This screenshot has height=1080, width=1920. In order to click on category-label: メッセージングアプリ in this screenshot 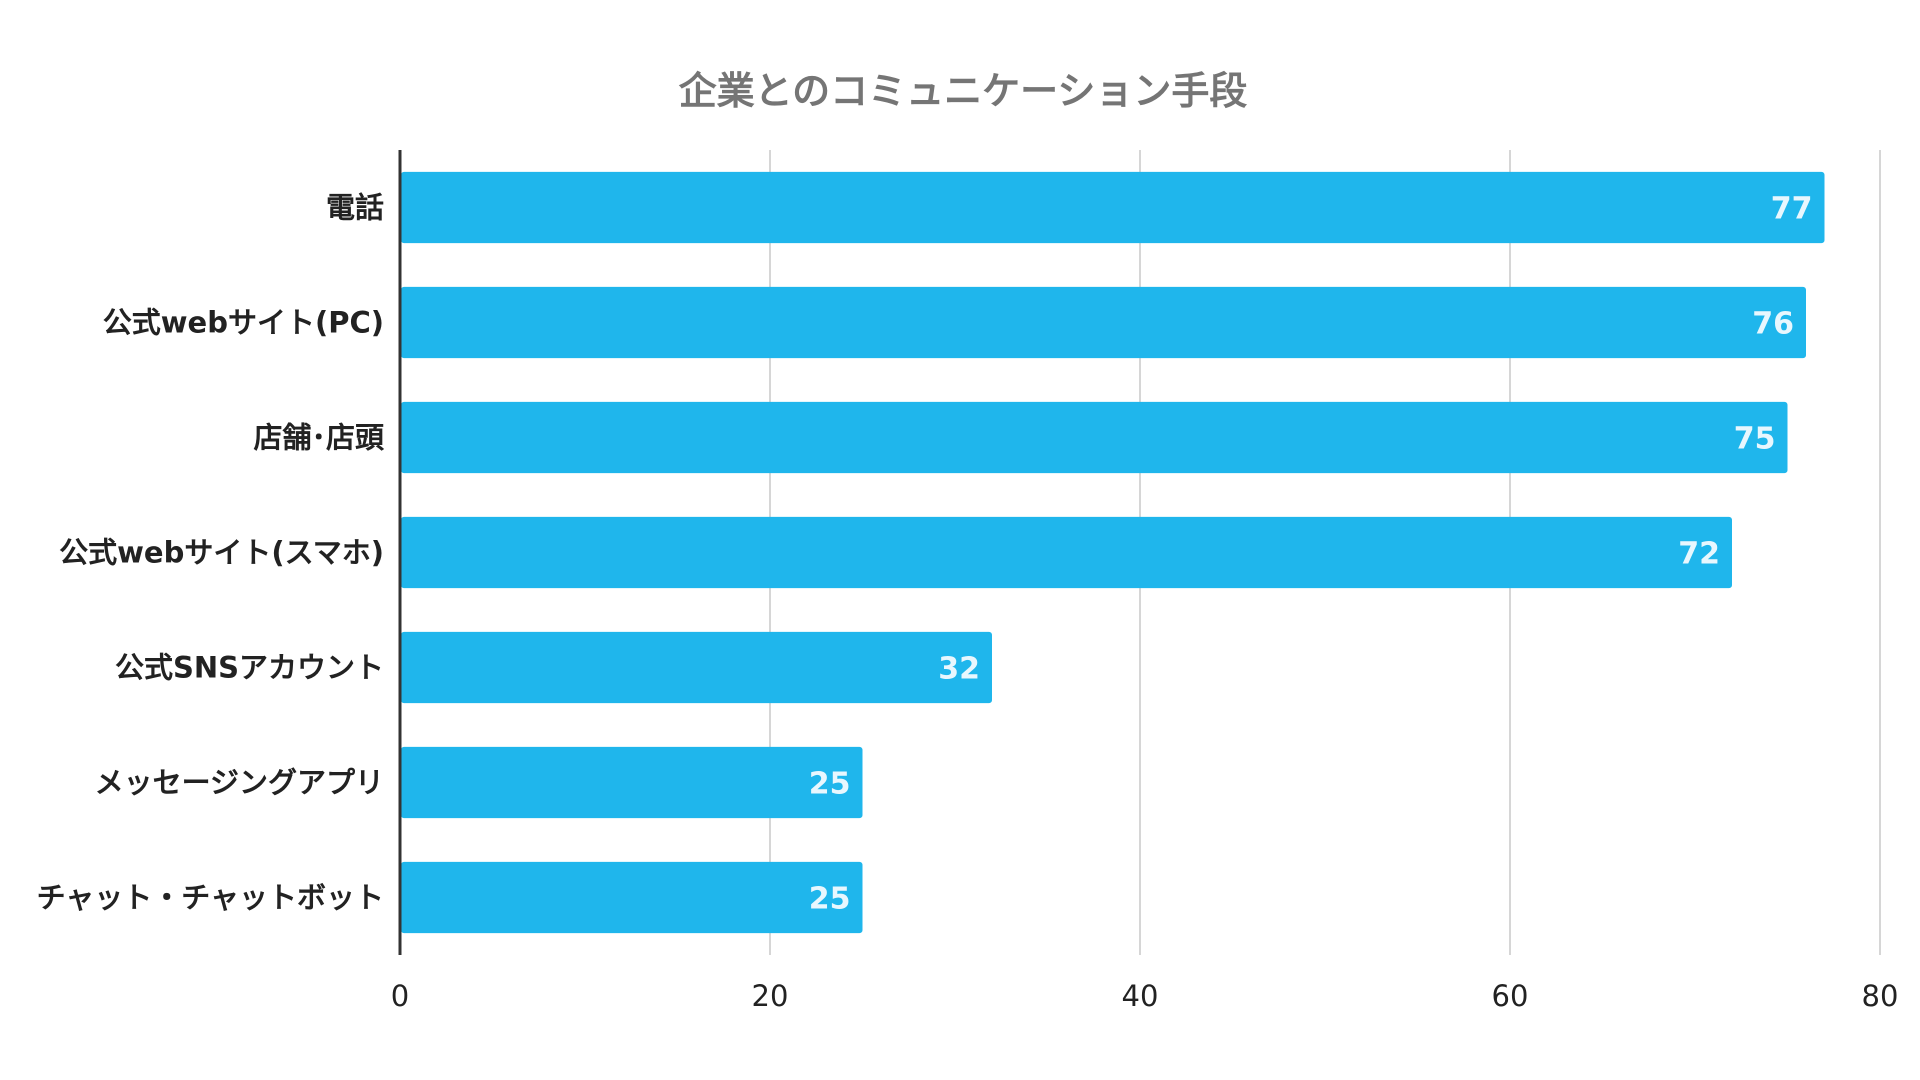, I will do `click(239, 783)`.